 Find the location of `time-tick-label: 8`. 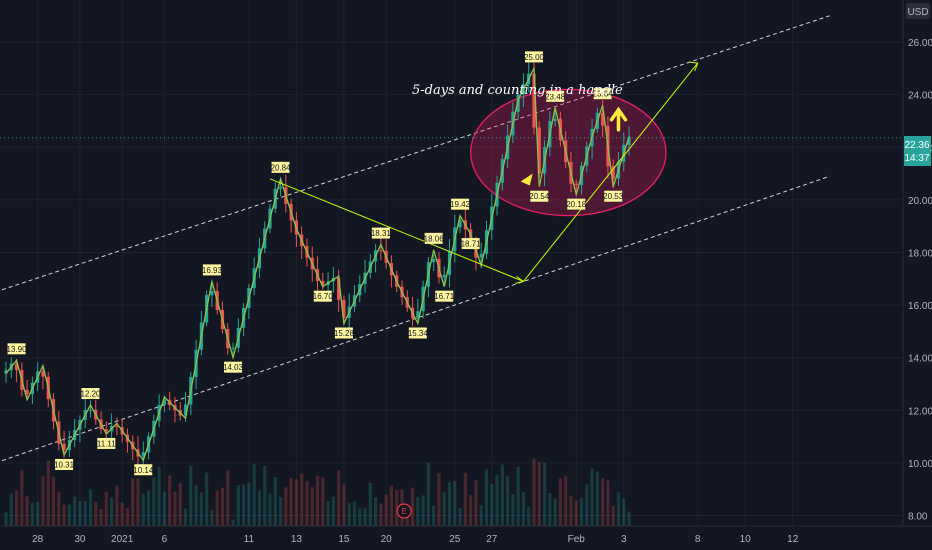

time-tick-label: 8 is located at coordinates (698, 539).